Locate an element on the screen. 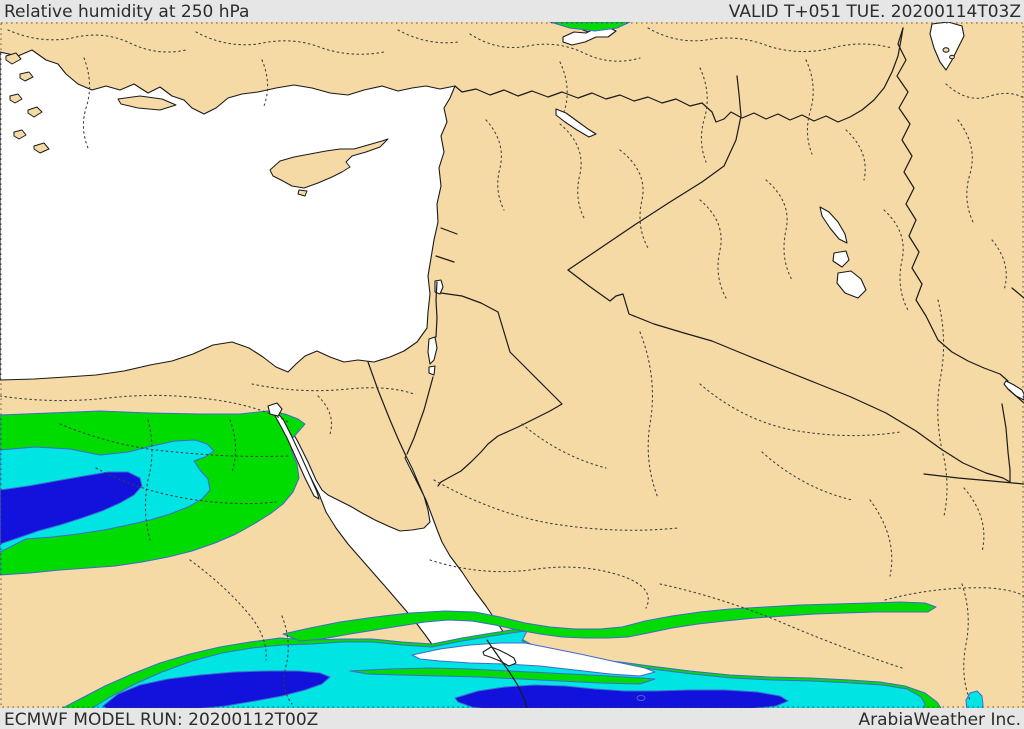 Image resolution: width=1024 pixels, height=729 pixels. rhodes-island is located at coordinates (147, 103).